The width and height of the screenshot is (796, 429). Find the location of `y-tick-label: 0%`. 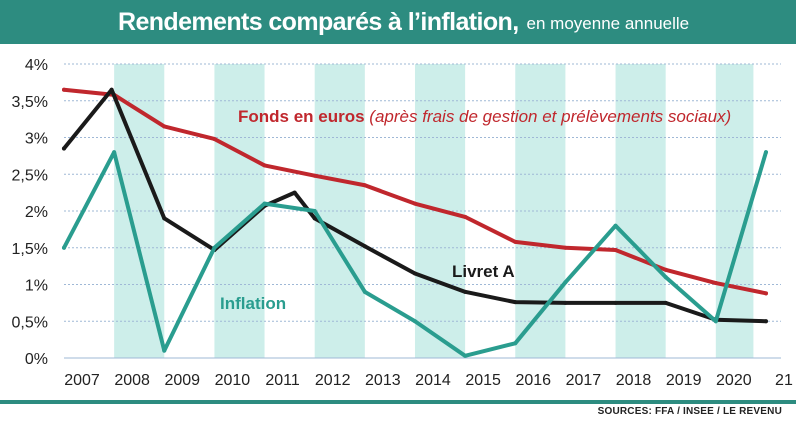

y-tick-label: 0% is located at coordinates (36, 359).